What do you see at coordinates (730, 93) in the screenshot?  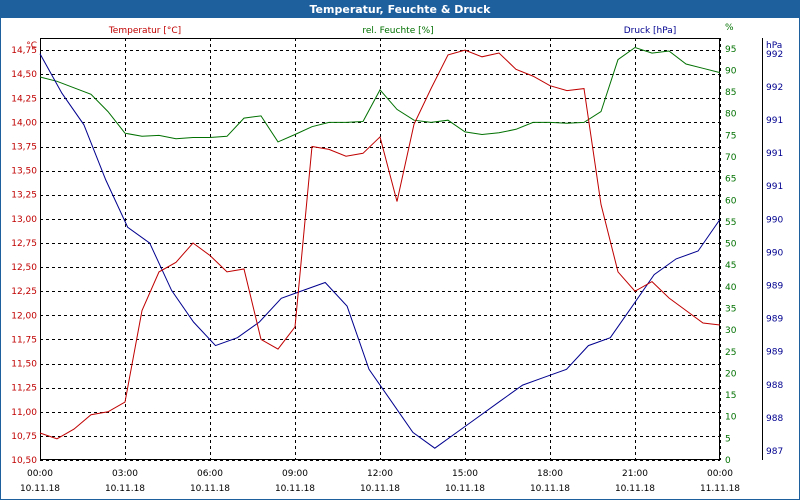 I see `humidity-tick-label: 85` at bounding box center [730, 93].